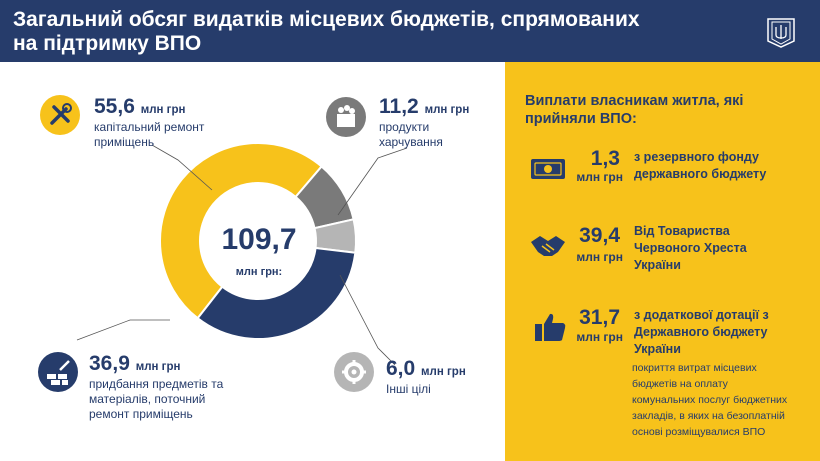 Image resolution: width=820 pixels, height=461 pixels. Describe the element at coordinates (700, 166) in the screenshot. I see `payment-1-desc: з резервного фонду державного бюджету` at that location.